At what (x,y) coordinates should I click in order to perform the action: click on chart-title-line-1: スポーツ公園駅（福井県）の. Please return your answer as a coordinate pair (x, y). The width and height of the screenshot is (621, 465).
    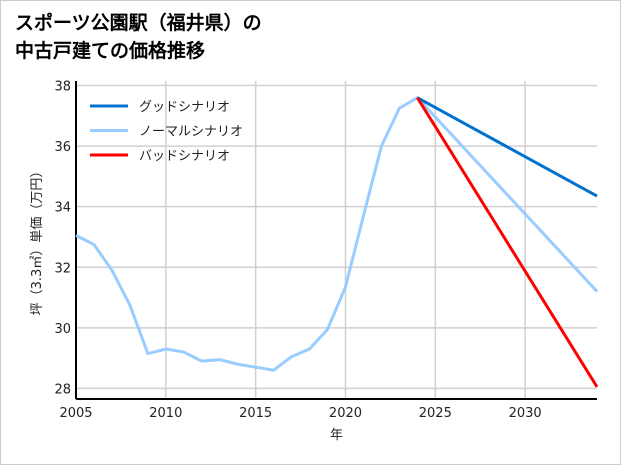
    Looking at the image, I should click on (138, 23).